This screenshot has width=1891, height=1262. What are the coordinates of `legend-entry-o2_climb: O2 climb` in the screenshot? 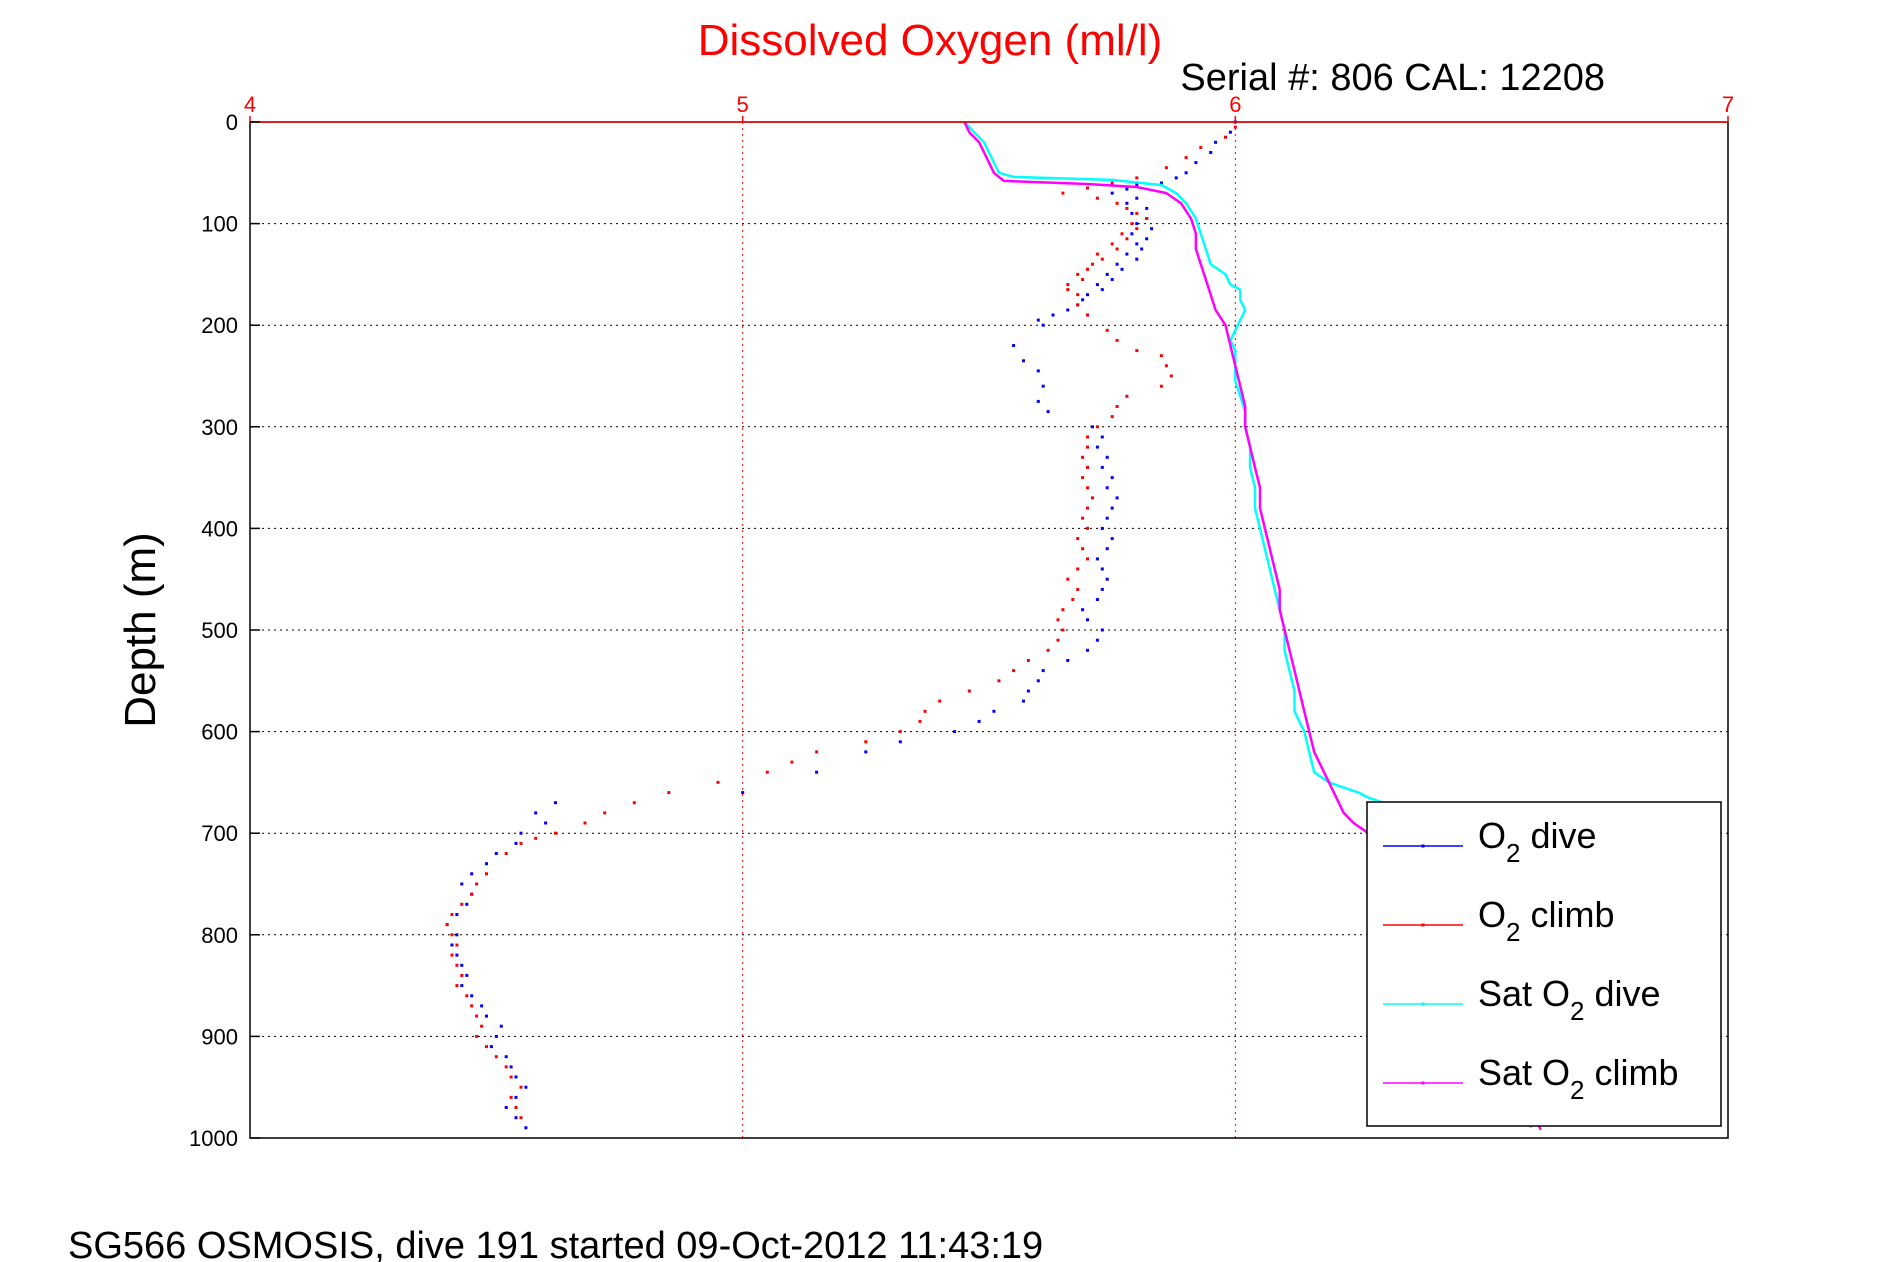 It's located at (1499, 920).